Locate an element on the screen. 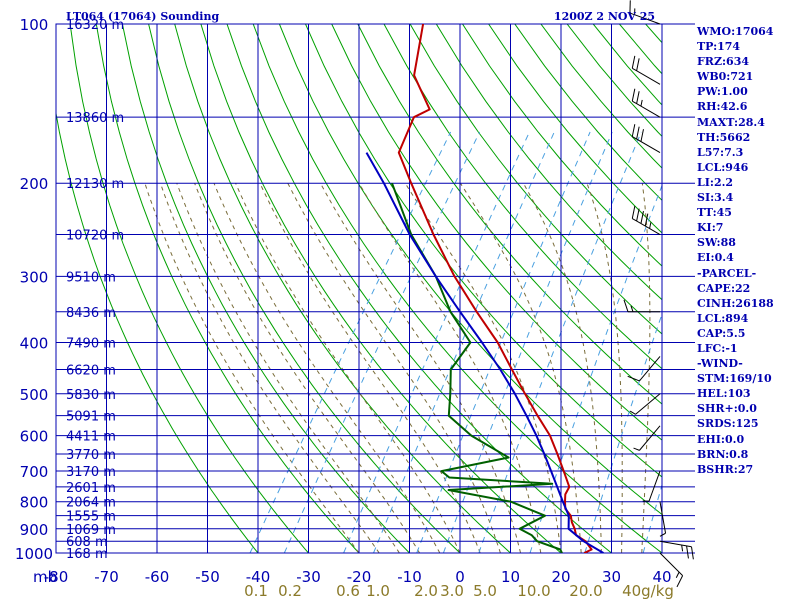 This screenshot has width=800, height=600. index-line: LI:2.2 is located at coordinates (715, 182).